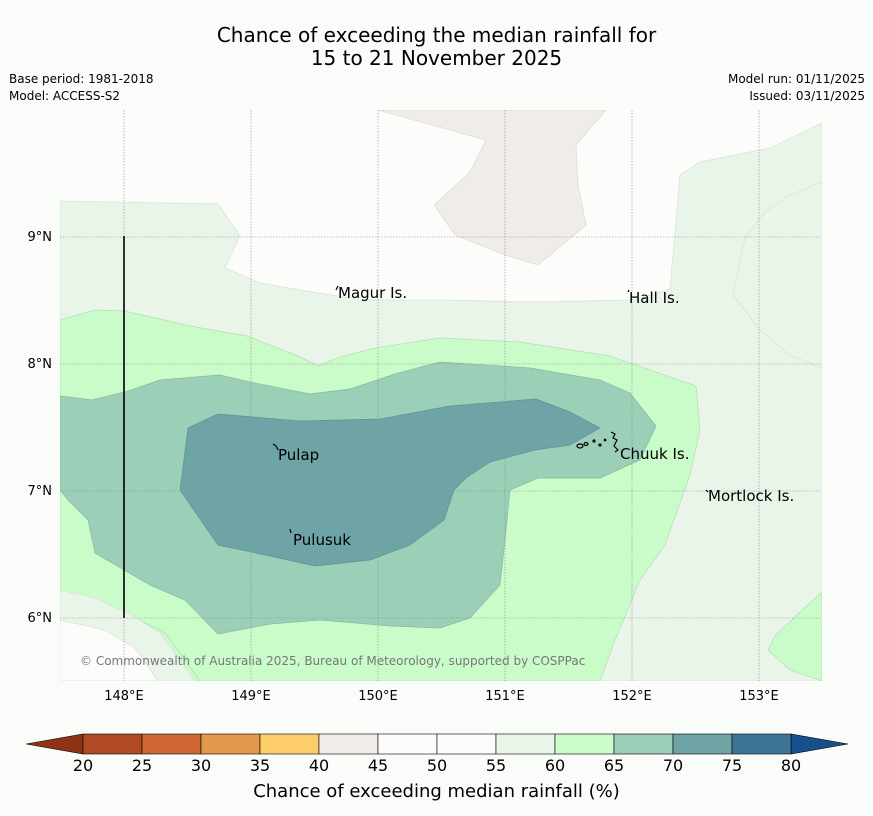 Image resolution: width=873 pixels, height=816 pixels. Describe the element at coordinates (290, 531) in the screenshot. I see `pulusuk-island-shape` at that location.